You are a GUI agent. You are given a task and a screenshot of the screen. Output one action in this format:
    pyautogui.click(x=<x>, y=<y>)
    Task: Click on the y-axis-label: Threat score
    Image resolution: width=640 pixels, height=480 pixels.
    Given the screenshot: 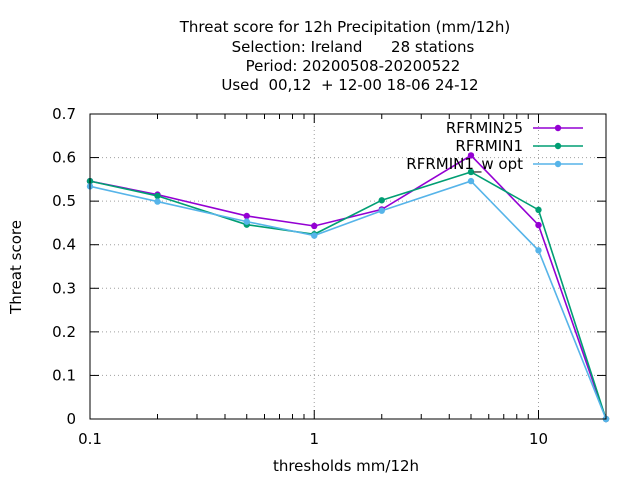 What is the action you would take?
    pyautogui.click(x=16, y=267)
    